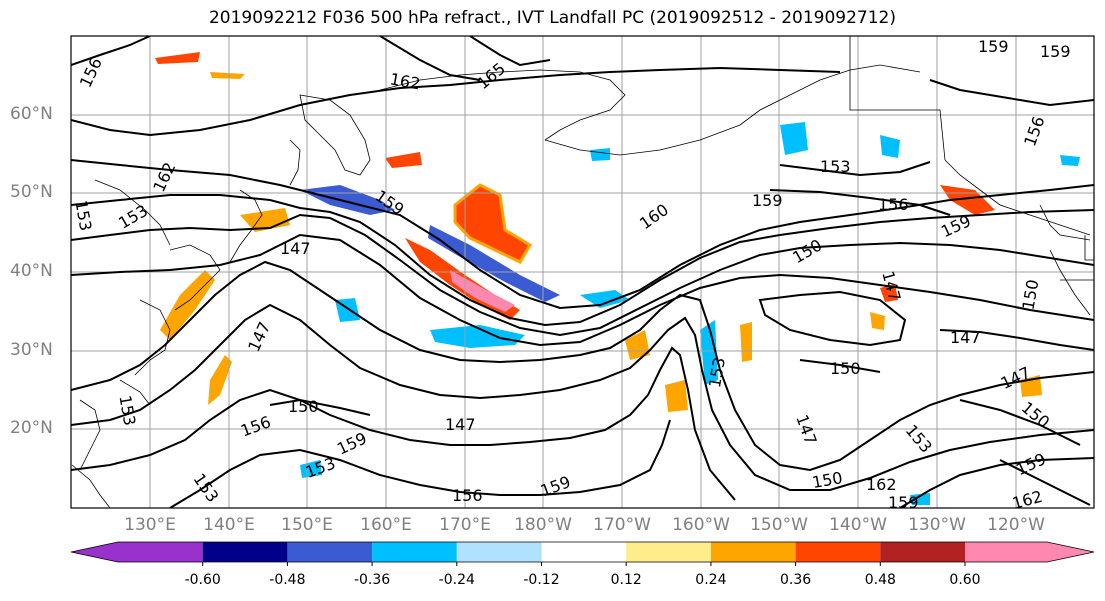 Image resolution: width=1105 pixels, height=601 pixels. Describe the element at coordinates (386, 525) in the screenshot. I see `lon-label: 160°E` at that location.